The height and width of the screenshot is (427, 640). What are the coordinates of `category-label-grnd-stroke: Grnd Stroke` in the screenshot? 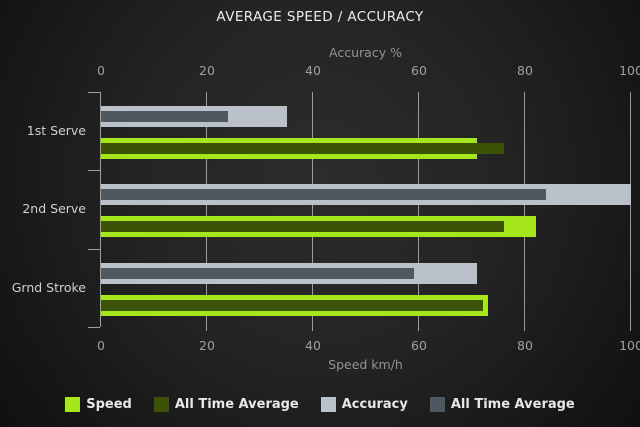 It's located at (48, 287).